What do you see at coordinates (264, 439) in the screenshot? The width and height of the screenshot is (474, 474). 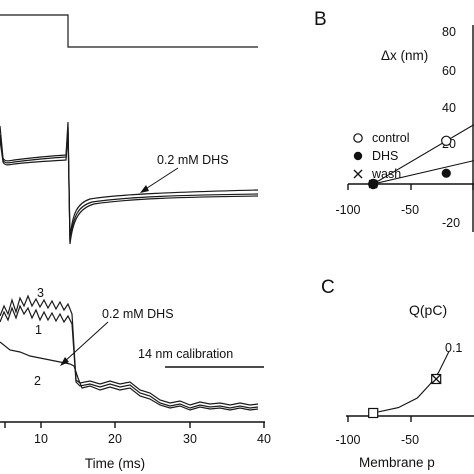 I see `time-tick-label-40: 40` at bounding box center [264, 439].